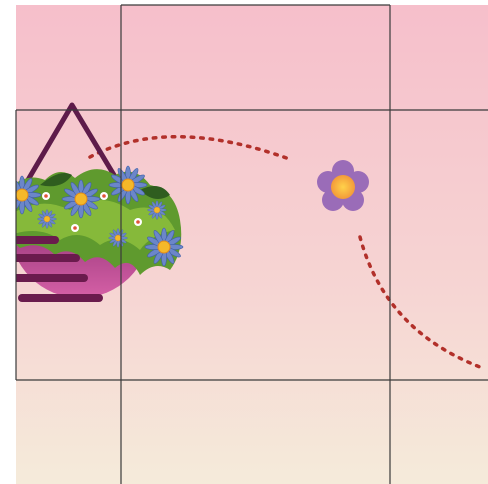 This screenshot has height=484, width=488. Describe the element at coordinates (343, 185) in the screenshot. I see `purple-flower` at that location.